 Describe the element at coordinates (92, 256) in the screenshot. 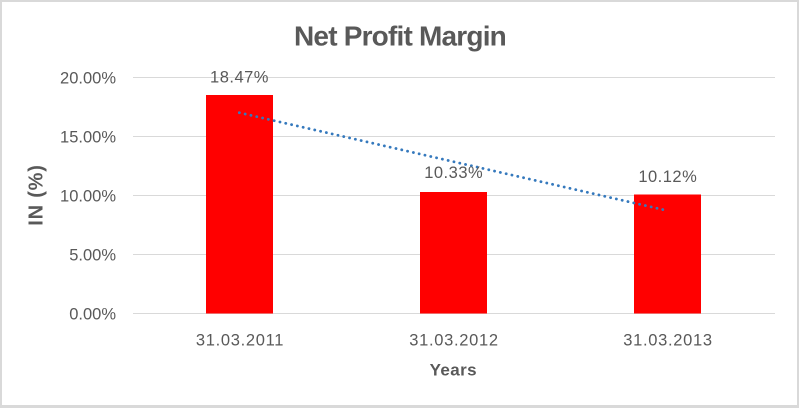

I see `svg-text: 5.00%` at that location.